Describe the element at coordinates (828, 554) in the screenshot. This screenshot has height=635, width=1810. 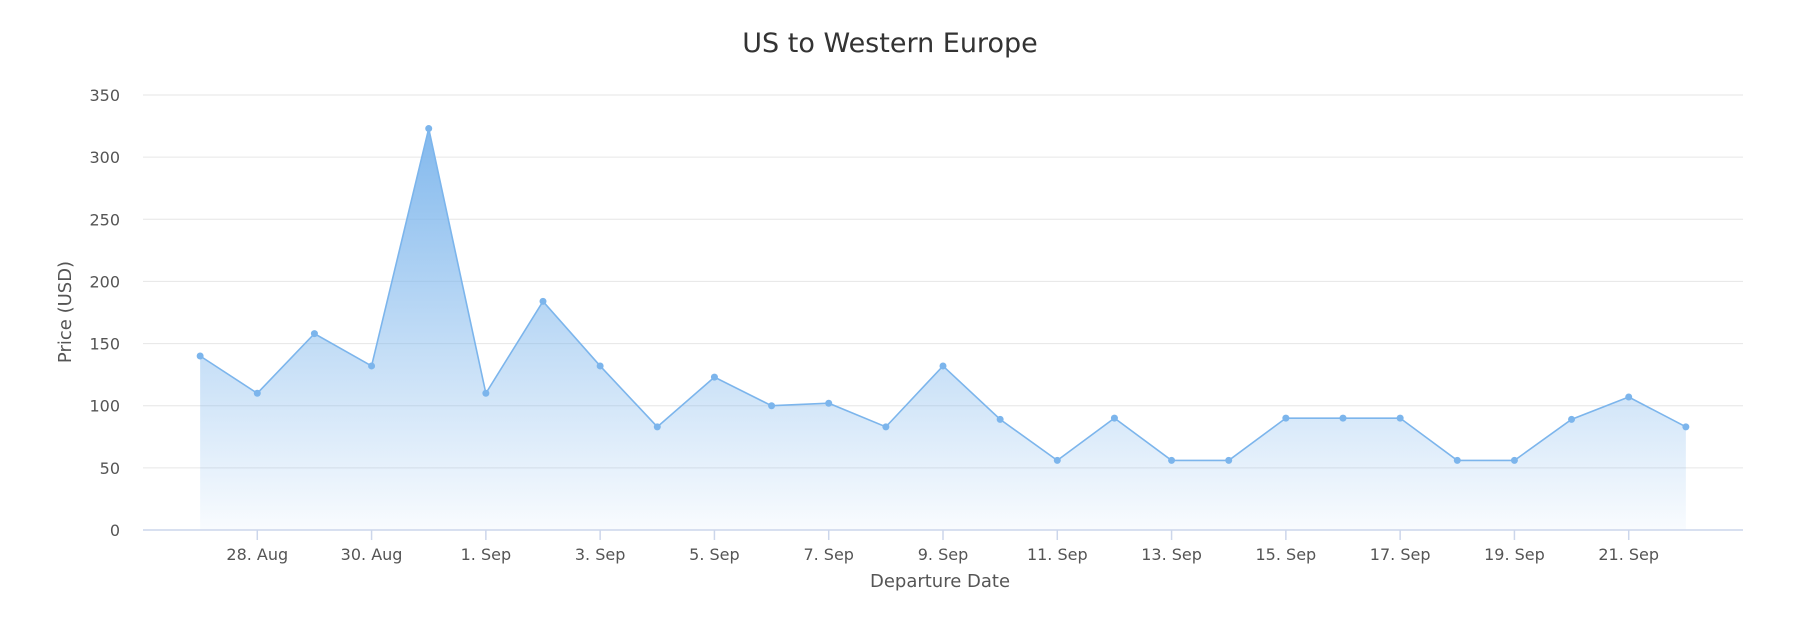
I see `x-tick-label: 7. Sep` at that location.